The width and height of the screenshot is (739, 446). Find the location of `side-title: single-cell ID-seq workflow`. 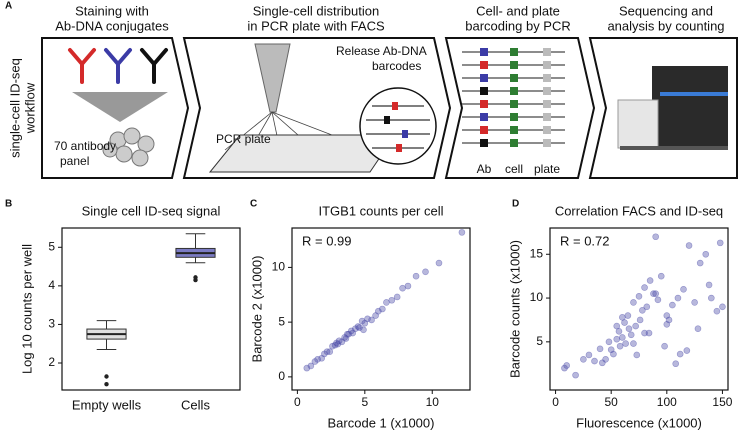

side-title: single-cell ID-seq workflow is located at coordinates (22, 108).